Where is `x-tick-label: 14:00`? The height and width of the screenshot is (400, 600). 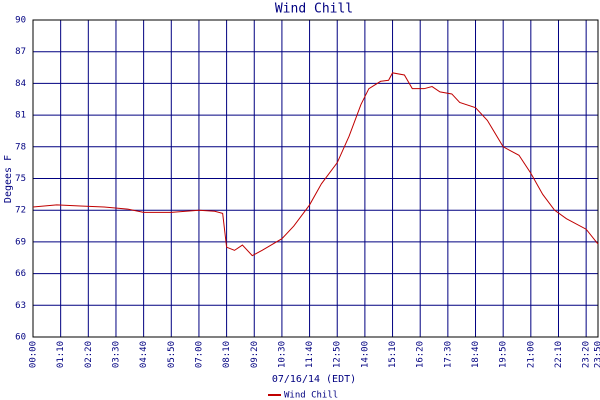 x-tick-label: 14:00 is located at coordinates (365, 354).